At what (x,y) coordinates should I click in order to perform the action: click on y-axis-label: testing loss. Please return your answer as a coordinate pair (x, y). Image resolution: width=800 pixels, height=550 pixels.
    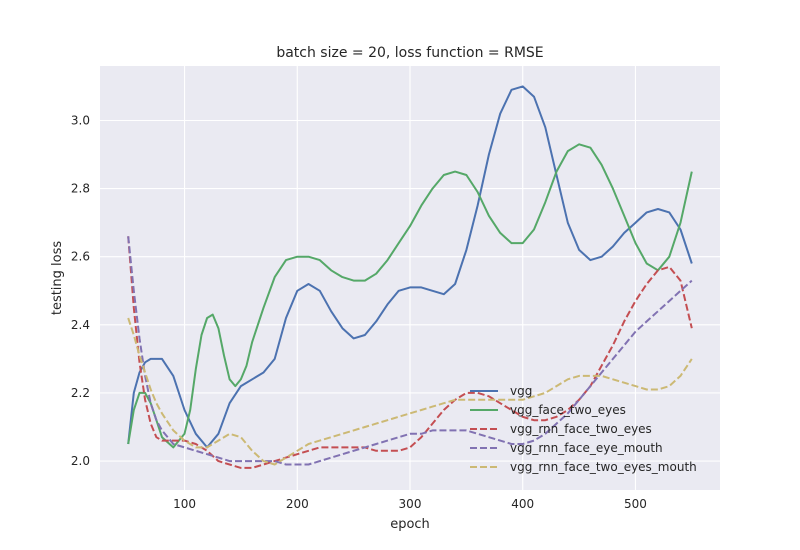
    Looking at the image, I should click on (57, 278).